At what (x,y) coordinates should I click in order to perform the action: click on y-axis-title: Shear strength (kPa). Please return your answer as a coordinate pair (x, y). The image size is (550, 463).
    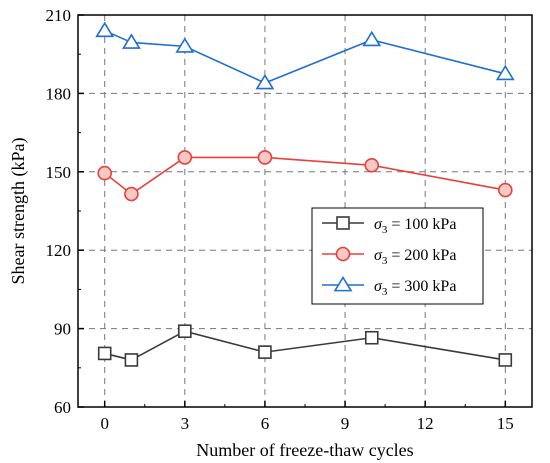
    Looking at the image, I should click on (18, 211).